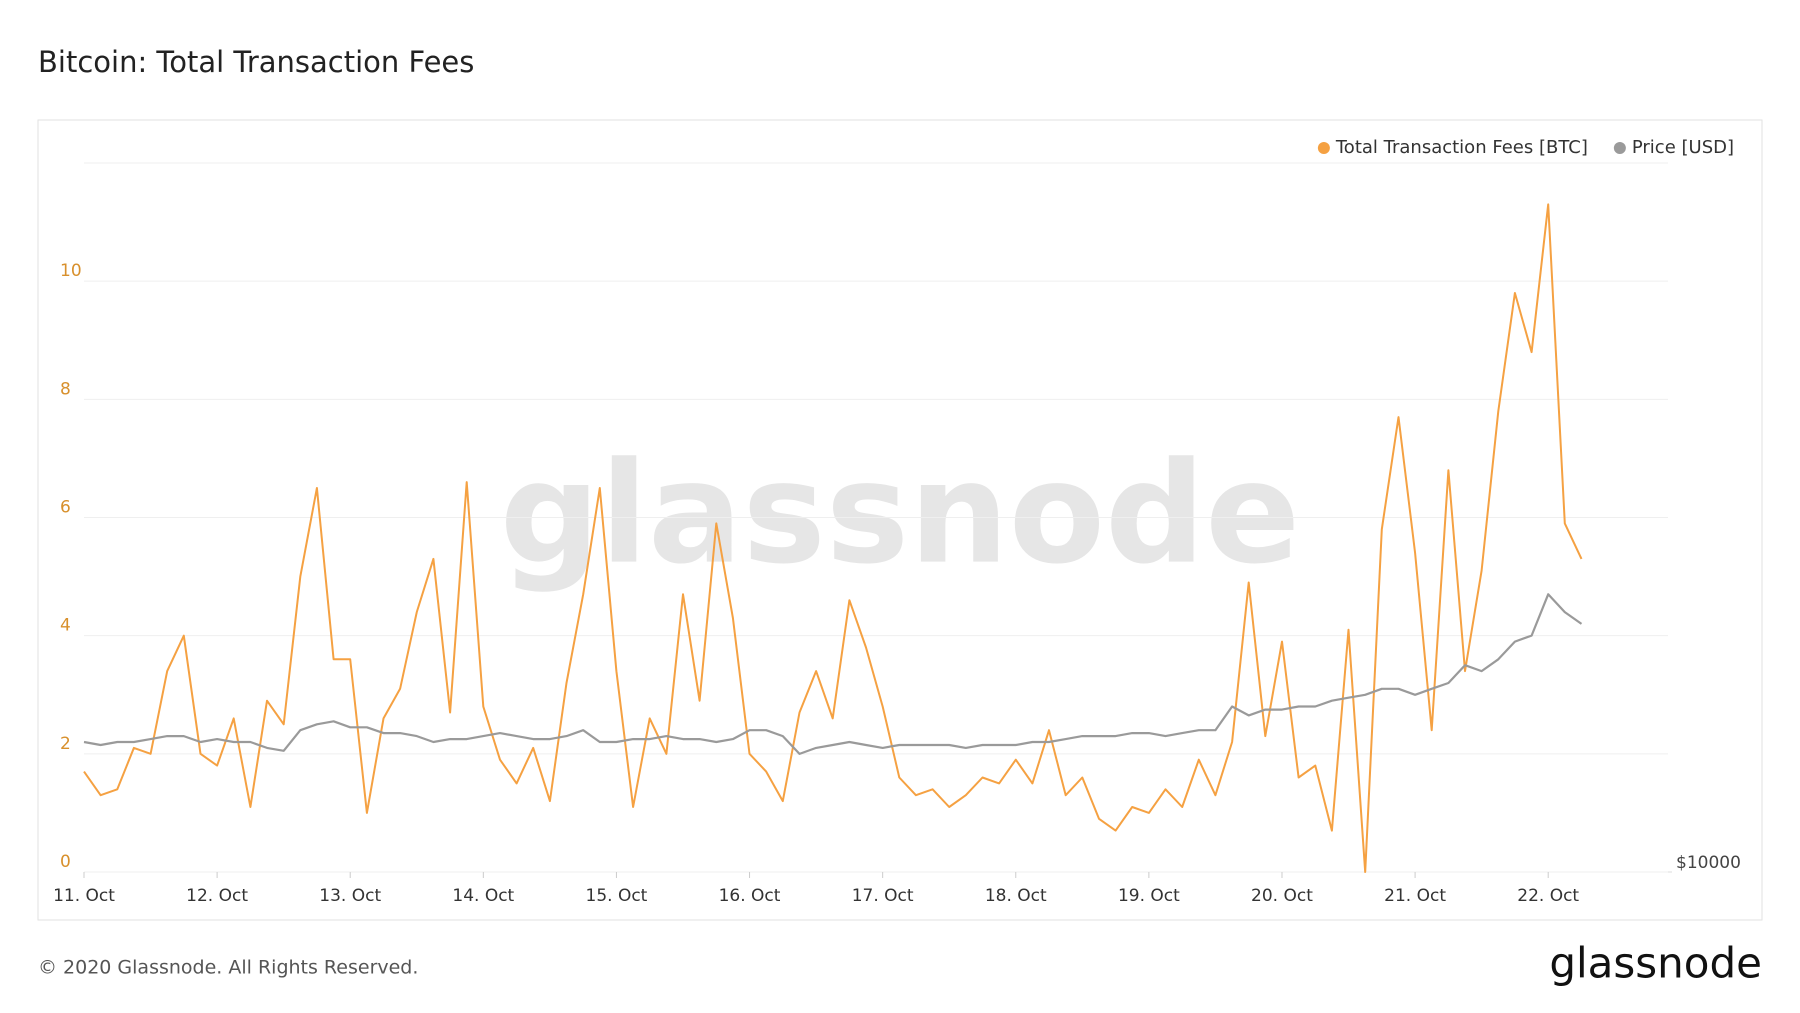 The height and width of the screenshot is (1013, 1800). I want to click on x-tick-label: 18. Oct, so click(1016, 896).